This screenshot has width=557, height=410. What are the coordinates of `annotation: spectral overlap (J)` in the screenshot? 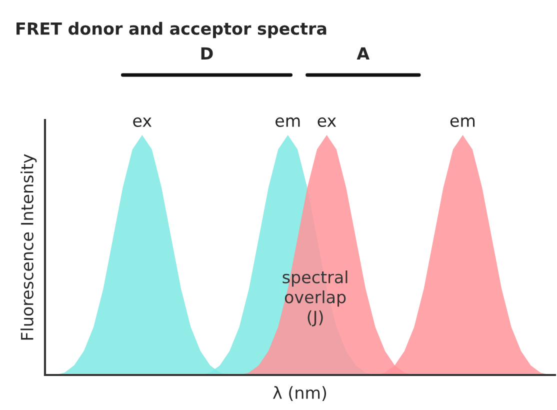 It's located at (315, 298).